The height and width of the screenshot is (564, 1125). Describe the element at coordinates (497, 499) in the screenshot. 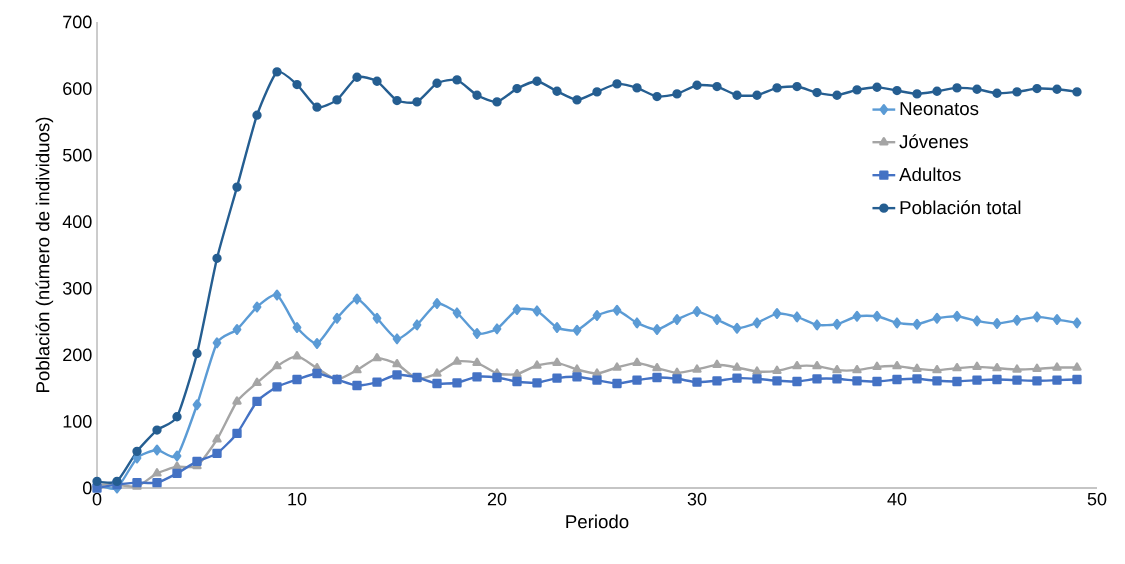

I see `x-tick-label: 20` at that location.